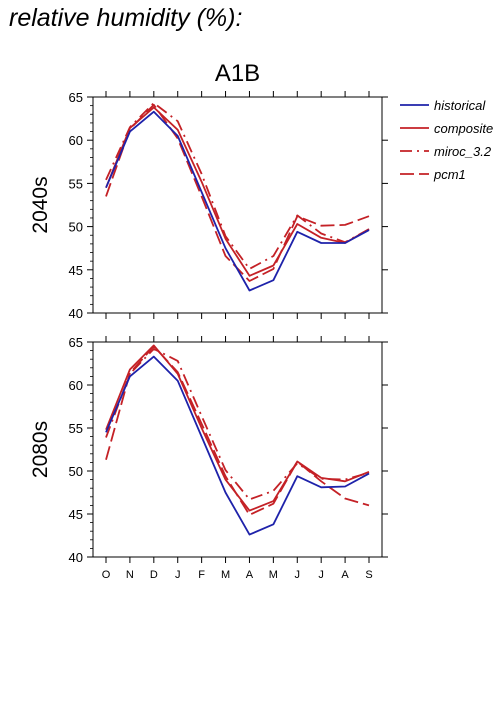  I want to click on x-tick-label: F, so click(201, 575).